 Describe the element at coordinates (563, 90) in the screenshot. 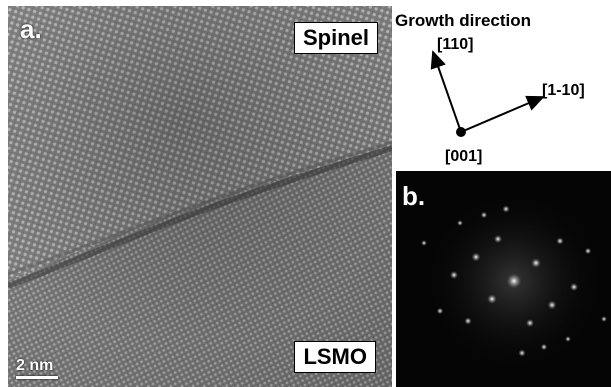

I see `direction-1-10-label: [1-10]` at that location.